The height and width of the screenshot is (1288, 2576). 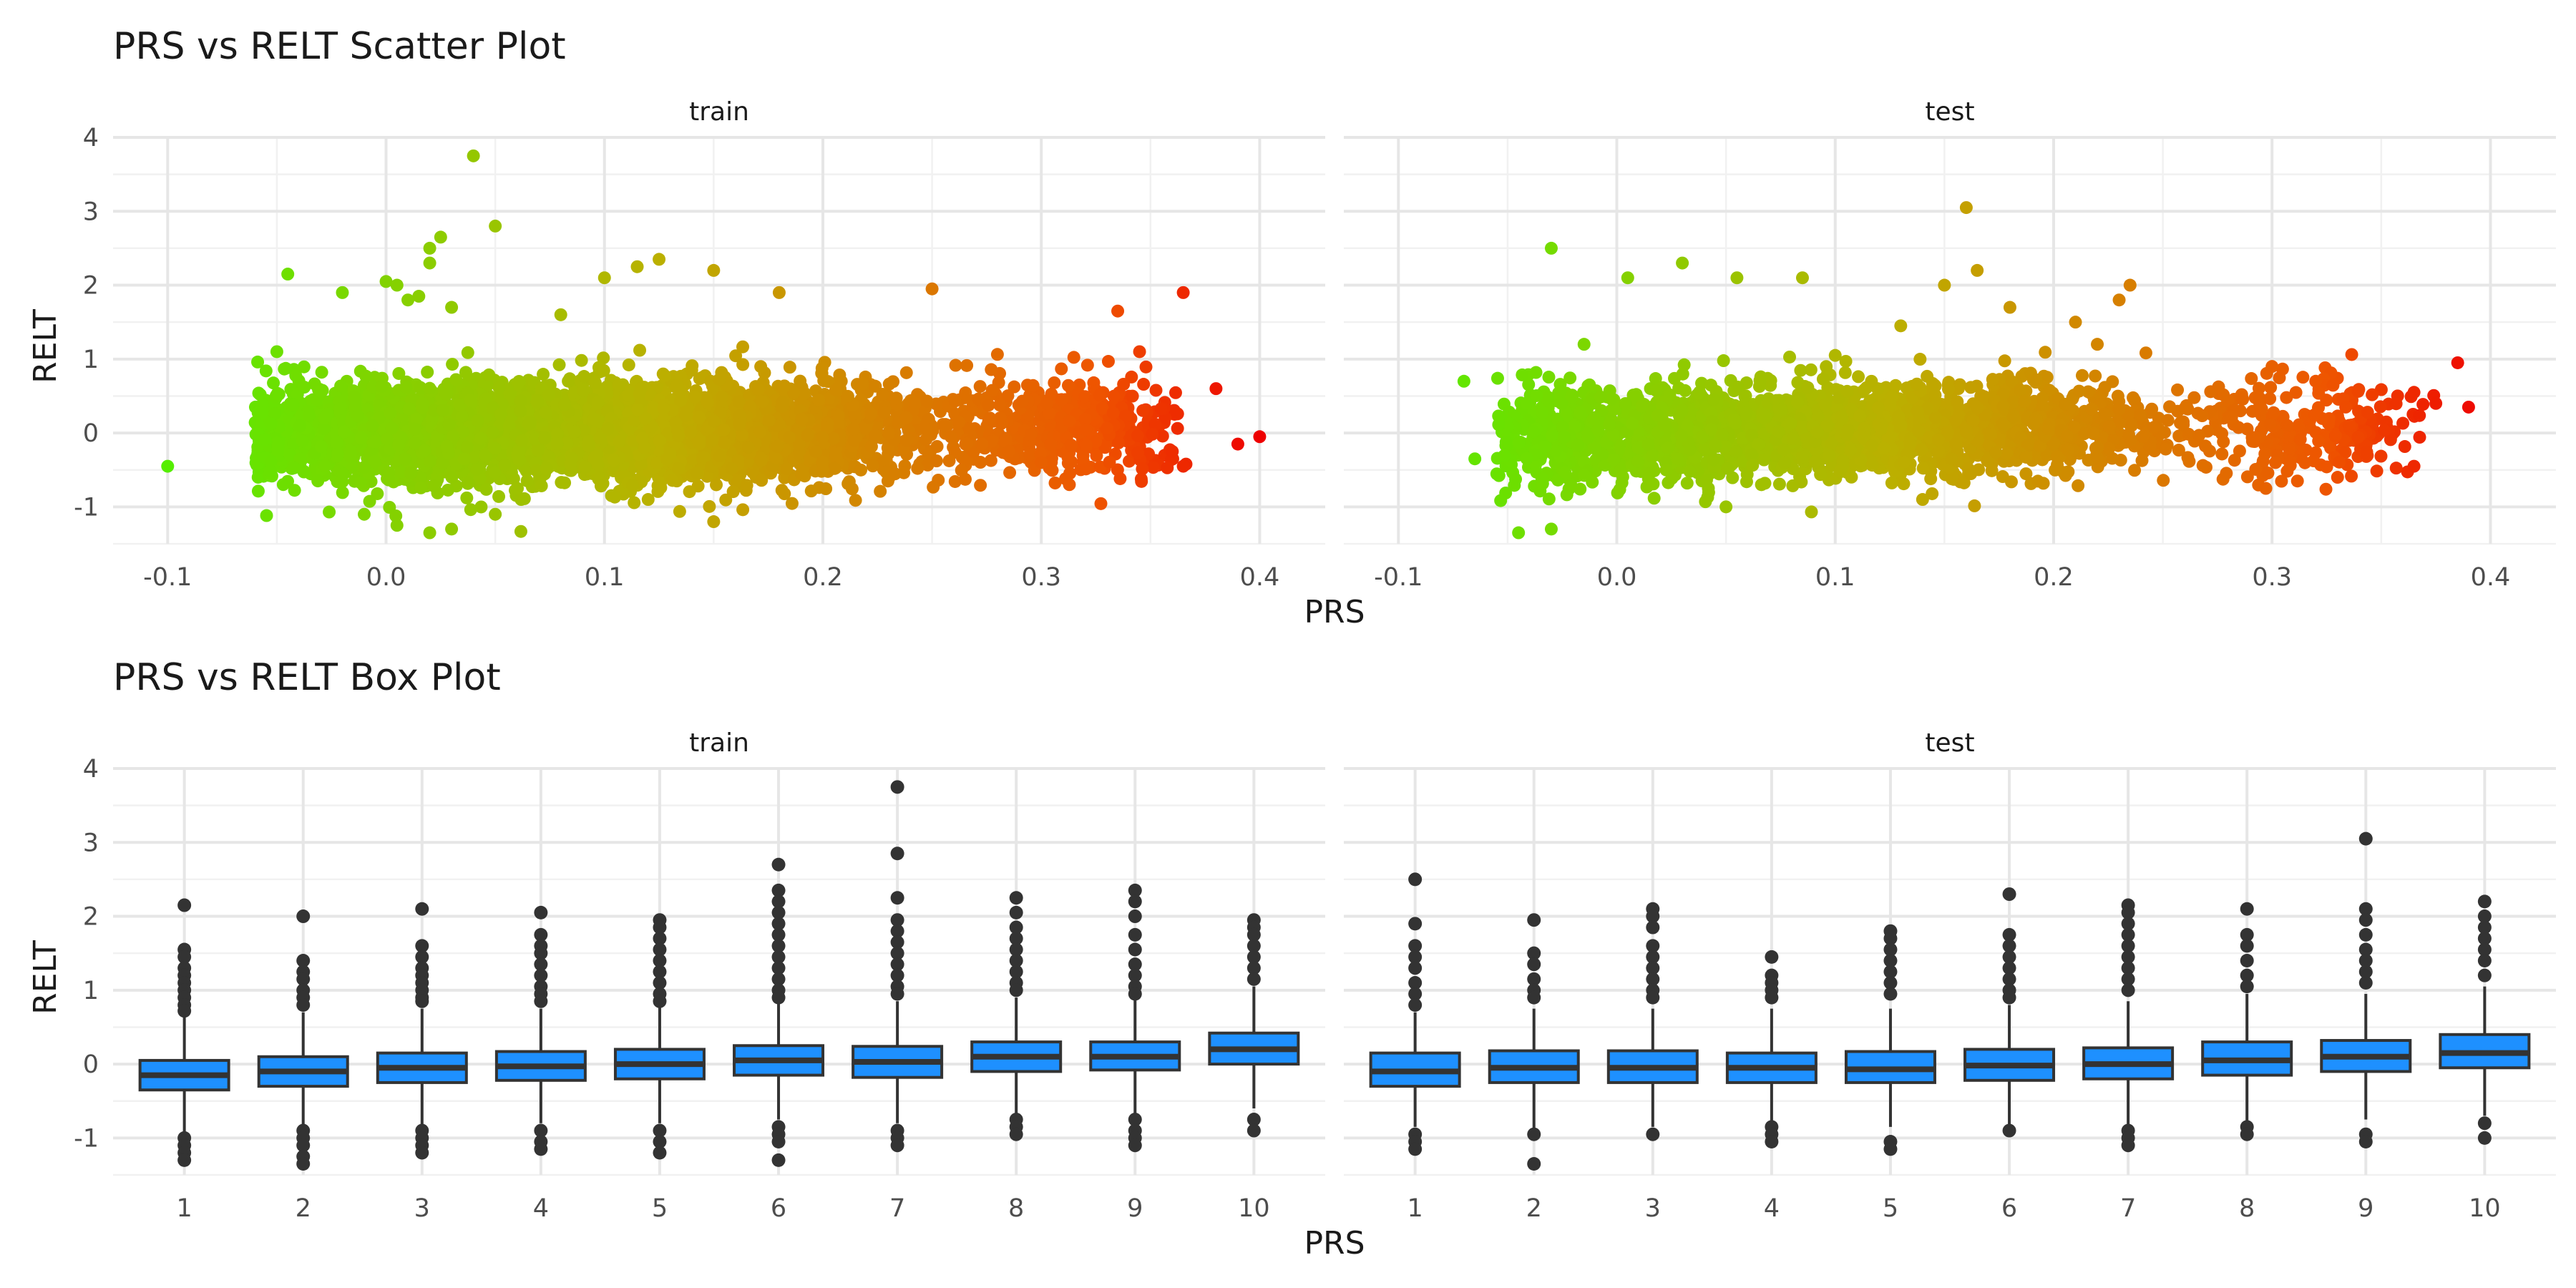 I want to click on scatter-point-cloud, so click(x=1344, y=439).